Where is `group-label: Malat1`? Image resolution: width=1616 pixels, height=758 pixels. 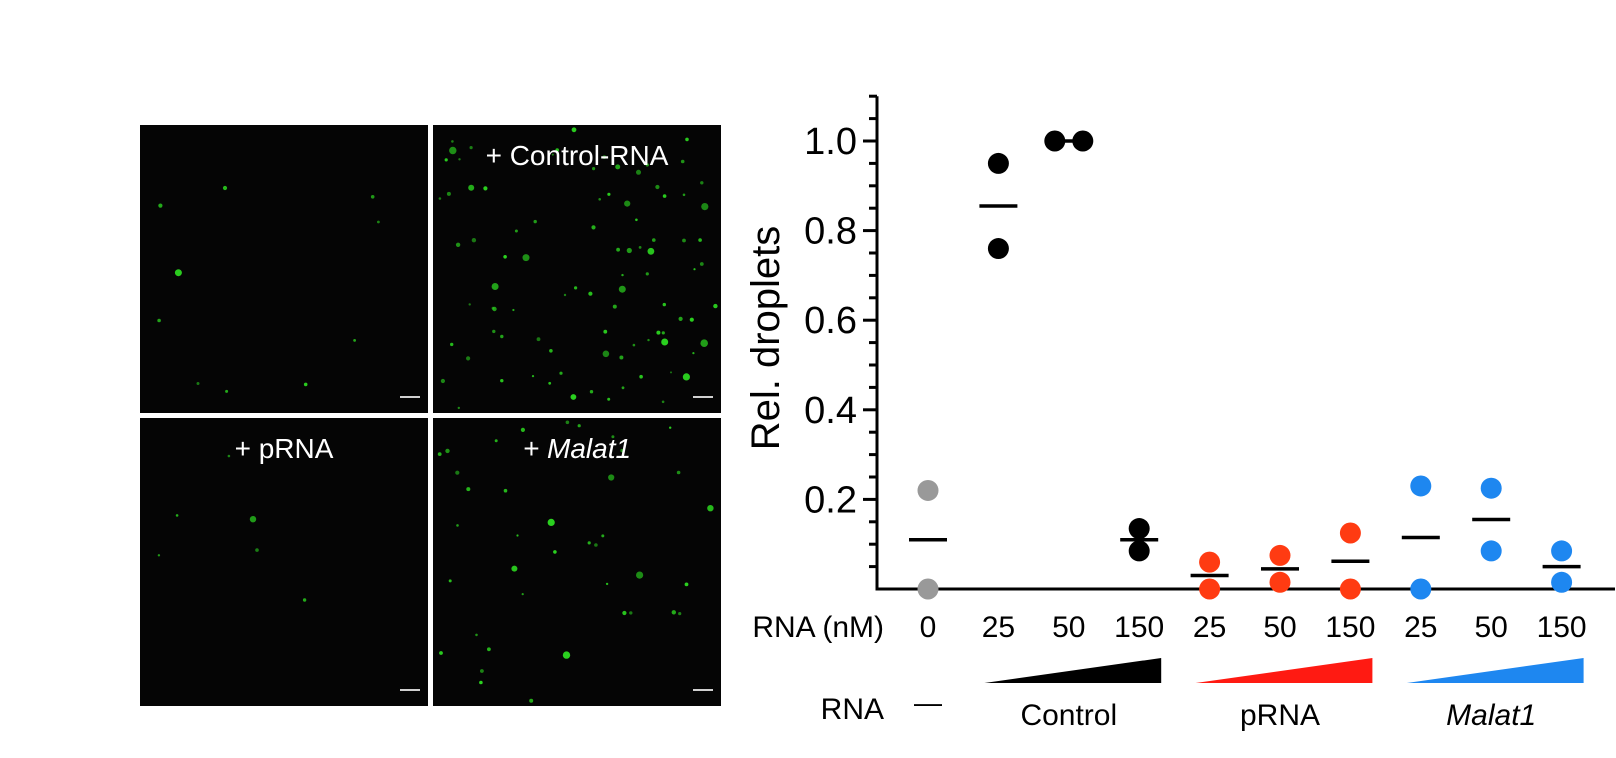
group-label: Malat1 is located at coordinates (1491, 715).